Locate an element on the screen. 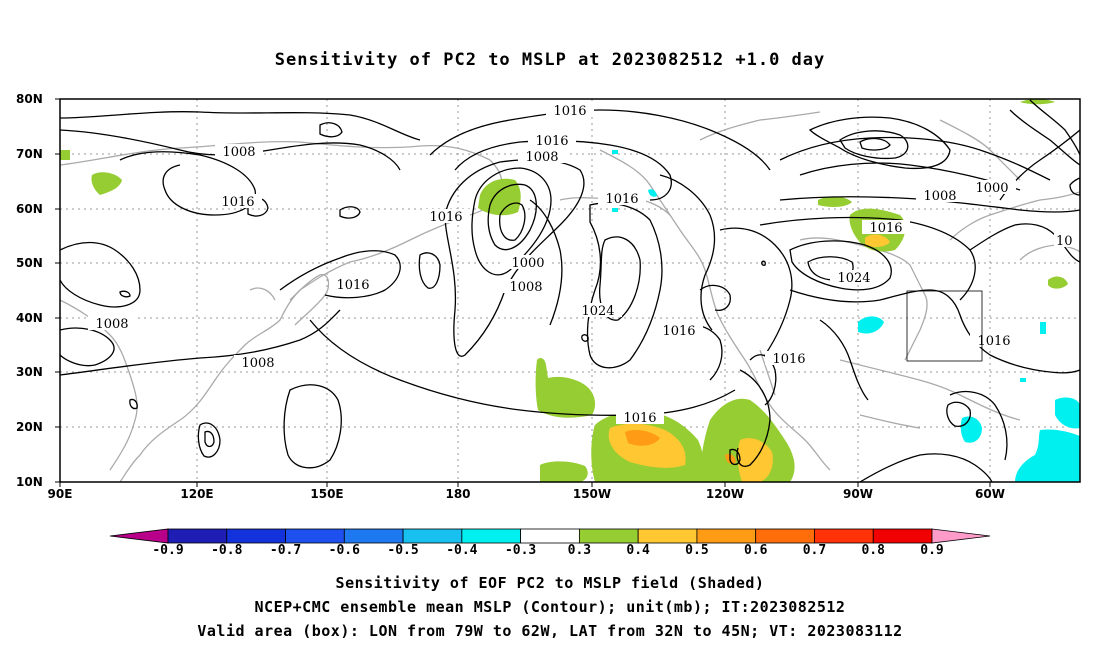 This screenshot has width=1100, height=654. colorbar-tick-label: -0.4 is located at coordinates (462, 550).